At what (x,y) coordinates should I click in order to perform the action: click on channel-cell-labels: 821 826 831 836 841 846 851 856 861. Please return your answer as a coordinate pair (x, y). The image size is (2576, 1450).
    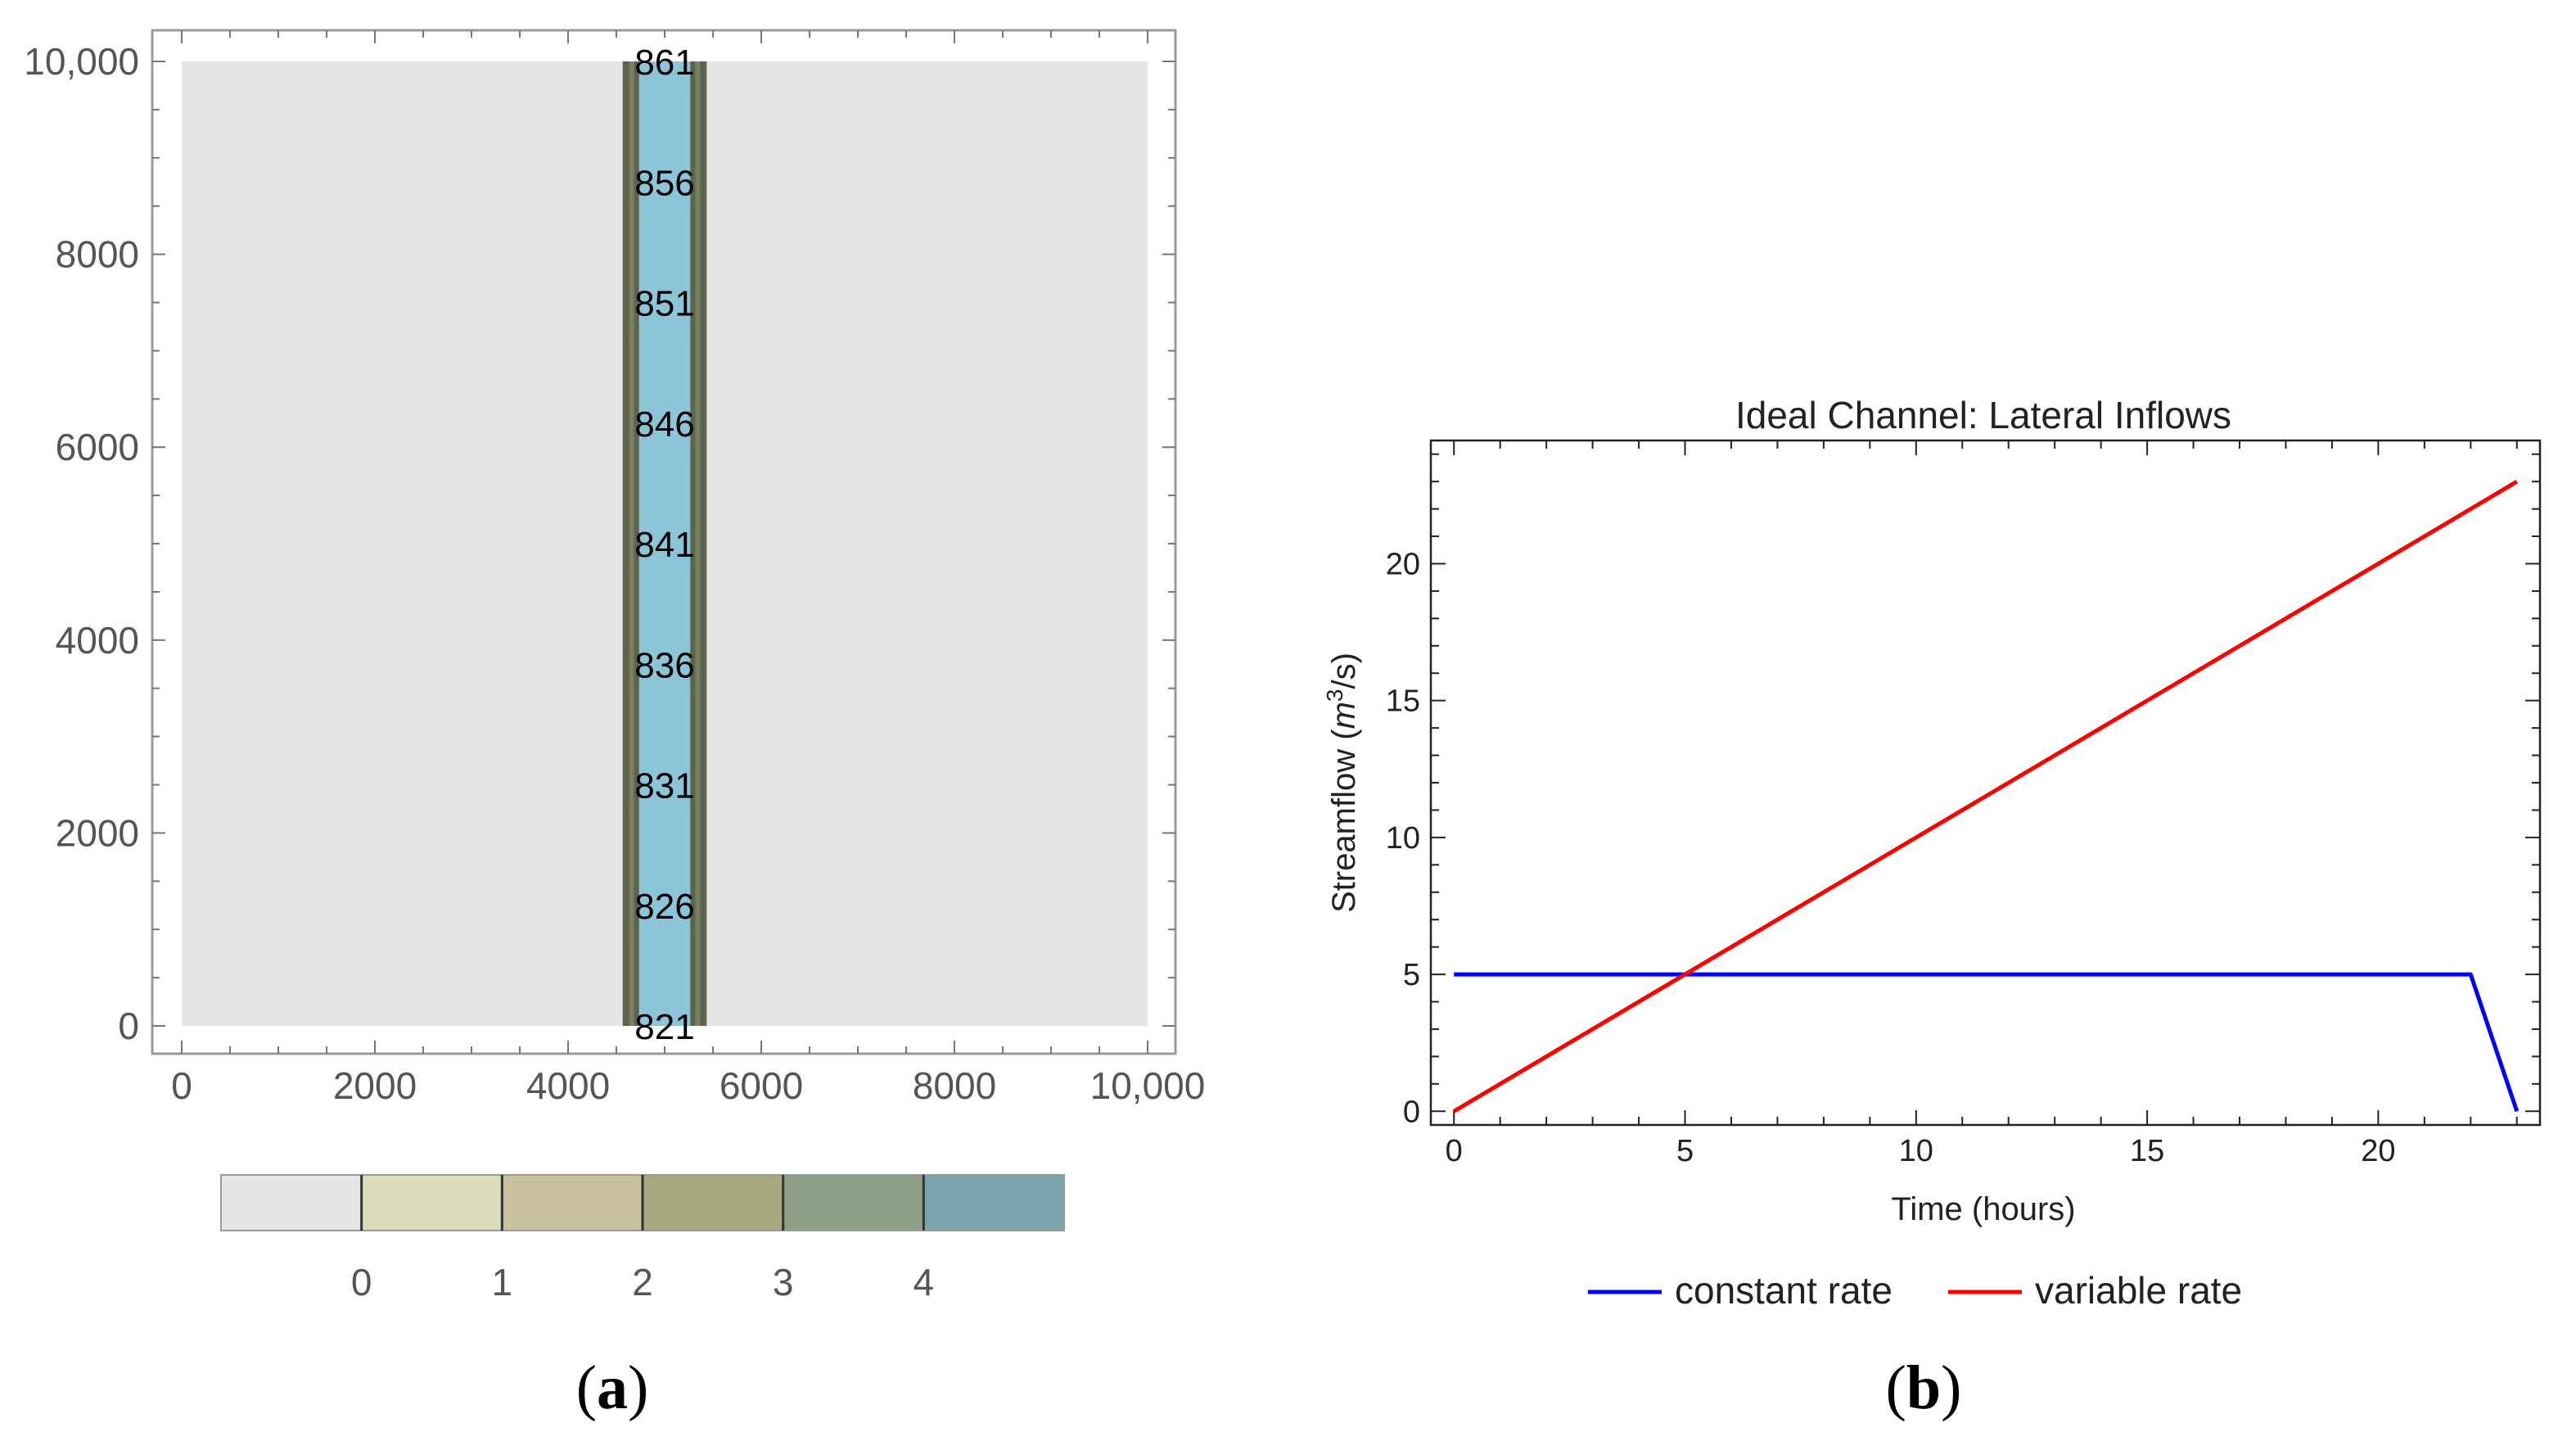
    Looking at the image, I should click on (664, 545).